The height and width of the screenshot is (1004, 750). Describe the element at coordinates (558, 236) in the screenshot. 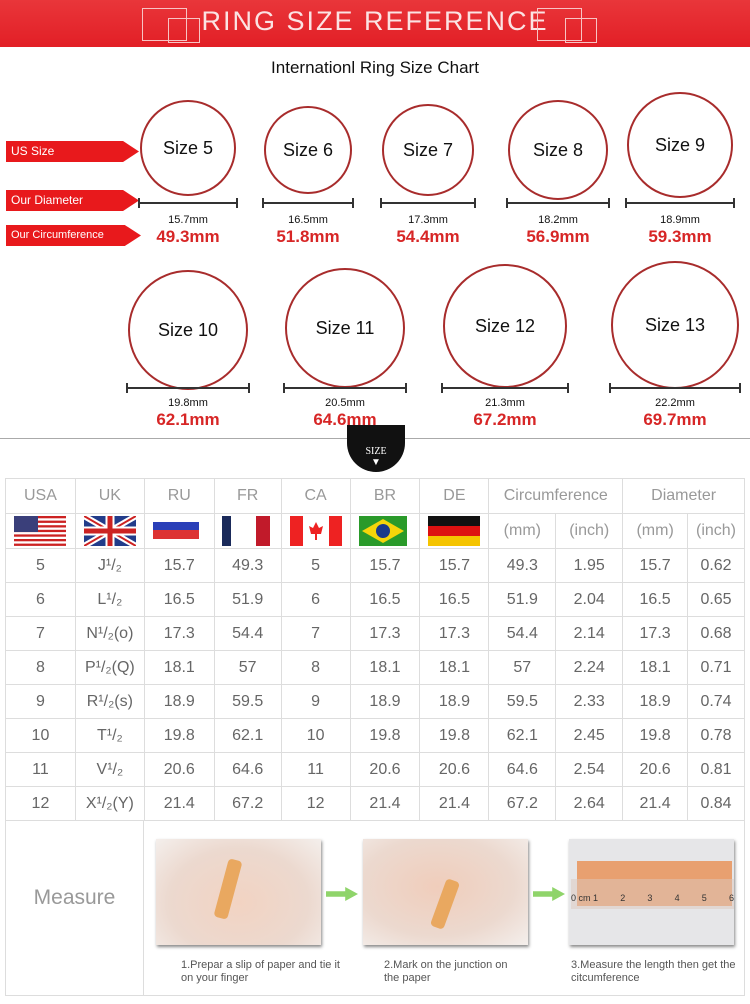

I see `circumference-value: 56.9mm` at that location.